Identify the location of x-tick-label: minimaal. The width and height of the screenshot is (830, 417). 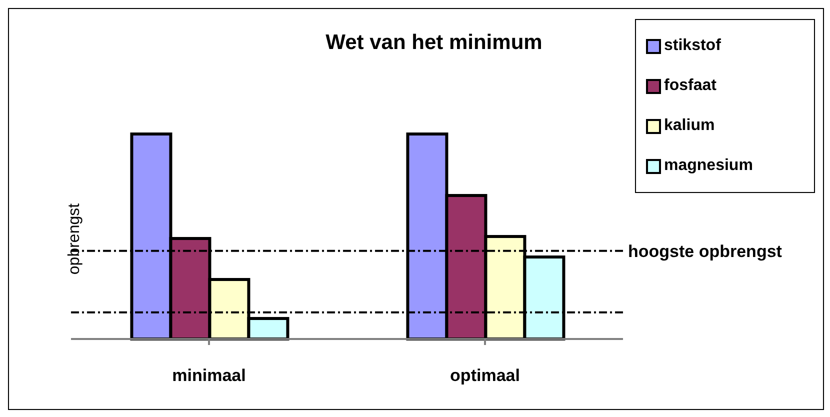
(209, 376).